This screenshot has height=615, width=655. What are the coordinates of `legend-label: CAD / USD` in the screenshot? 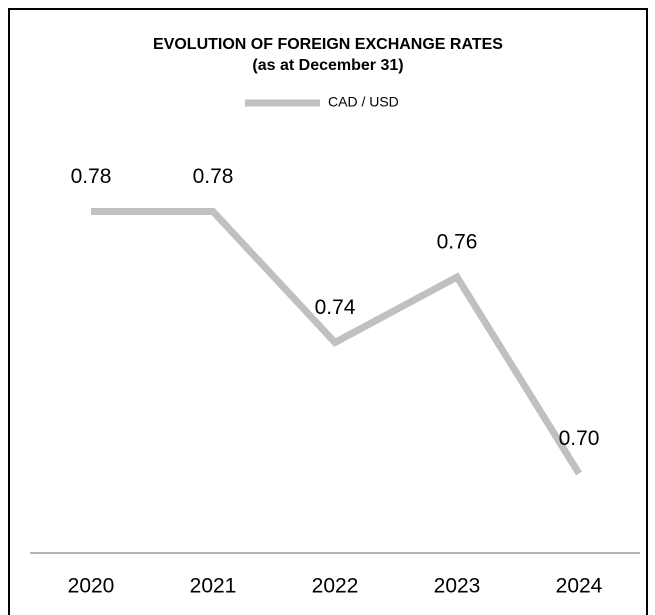 It's located at (363, 102).